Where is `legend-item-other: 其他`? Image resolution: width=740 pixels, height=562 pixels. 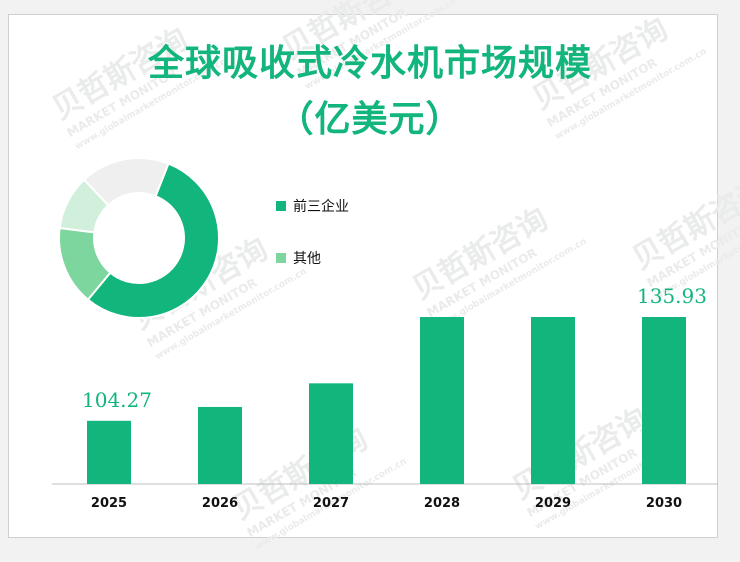
legend-item-other: 其他 is located at coordinates (298, 258).